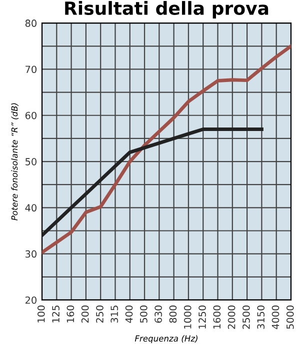 Image resolution: width=300 pixels, height=355 pixels. What do you see at coordinates (166, 9) in the screenshot?
I see `chart-title: Risultati della prova` at bounding box center [166, 9].